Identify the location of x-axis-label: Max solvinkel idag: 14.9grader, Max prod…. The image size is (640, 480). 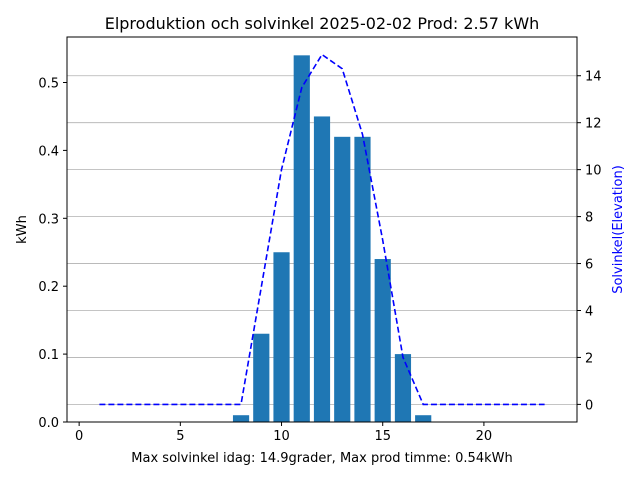
(321, 458).